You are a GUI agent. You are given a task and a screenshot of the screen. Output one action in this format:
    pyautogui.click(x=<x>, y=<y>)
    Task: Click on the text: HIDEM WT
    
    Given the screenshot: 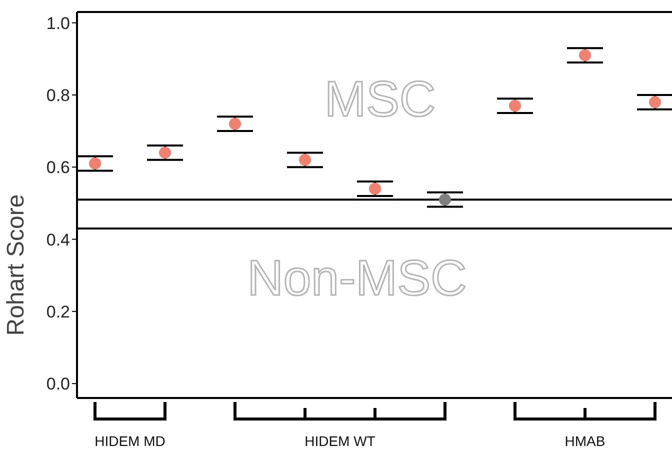 What is the action you would take?
    pyautogui.click(x=340, y=441)
    